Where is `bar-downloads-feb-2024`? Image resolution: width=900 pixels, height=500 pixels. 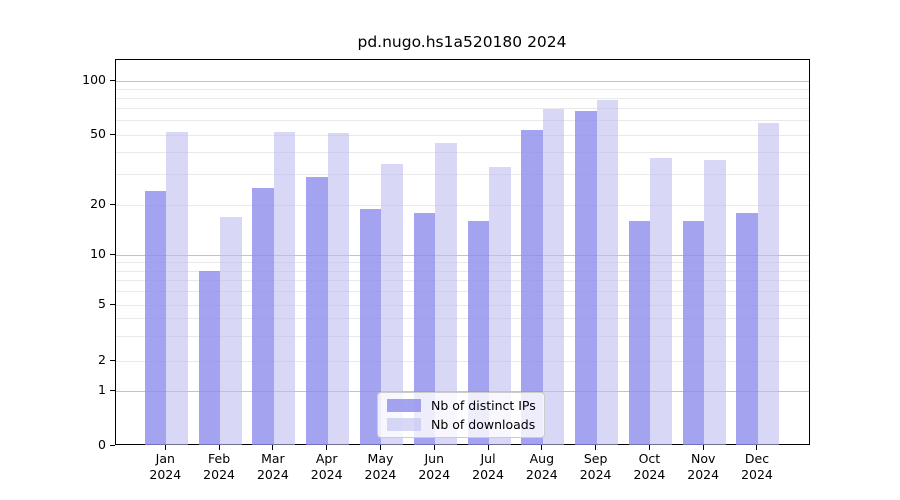 bar-downloads-feb-2024 is located at coordinates (231, 330).